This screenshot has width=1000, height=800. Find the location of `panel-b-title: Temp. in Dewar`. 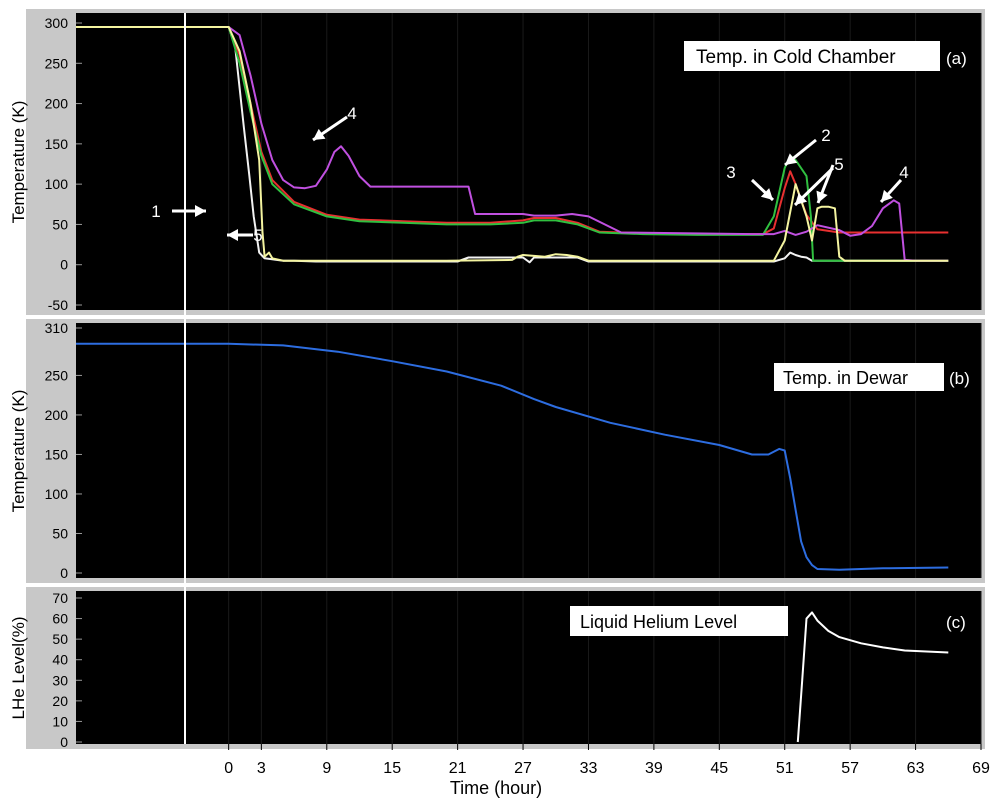

panel-b-title: Temp. in Dewar is located at coordinates (845, 378).